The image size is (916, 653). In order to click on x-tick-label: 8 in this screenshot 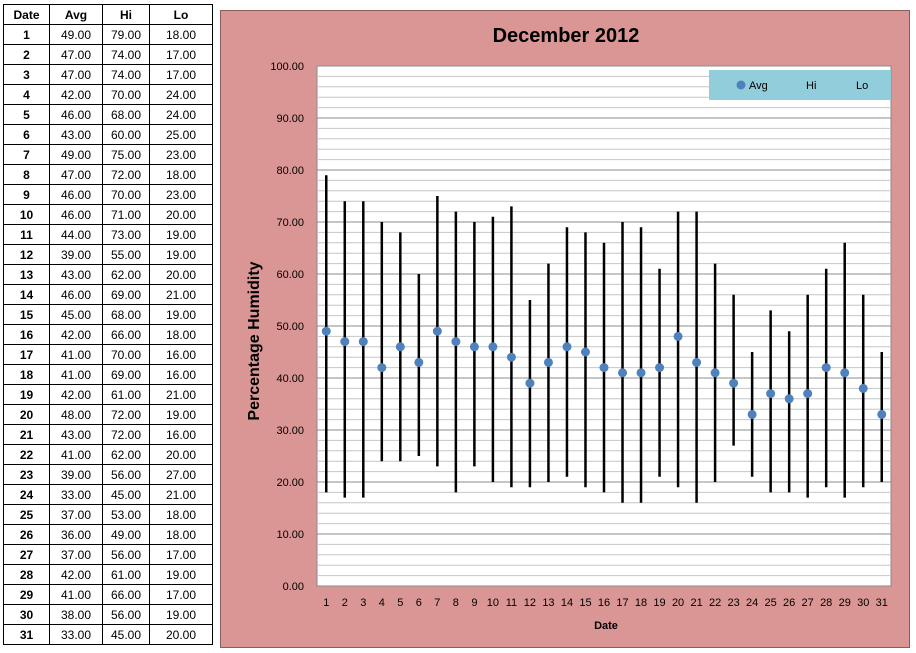, I will do `click(456, 603)`.